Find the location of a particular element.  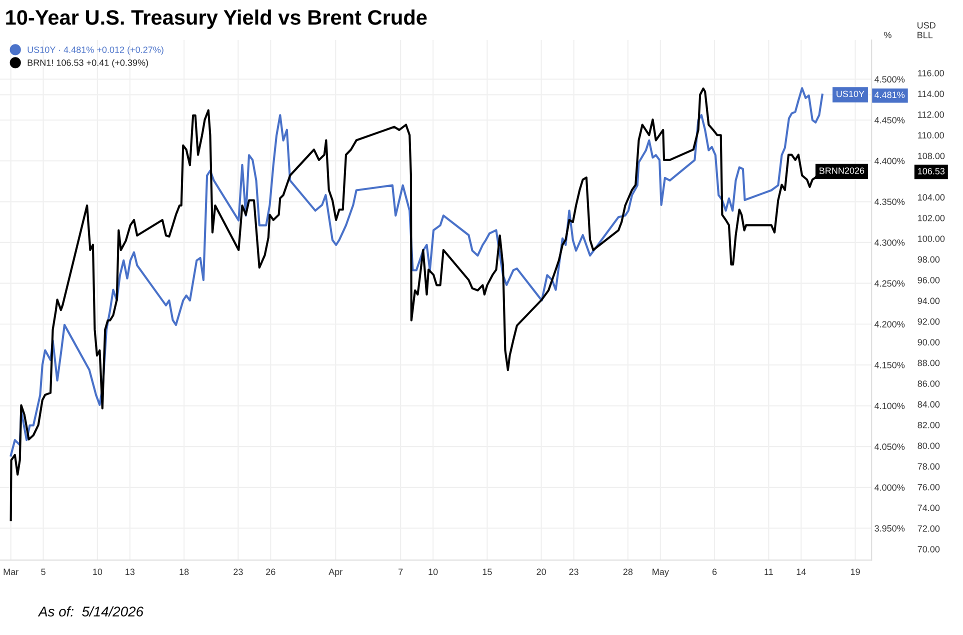

y2-tick-label: 82.00 is located at coordinates (929, 425).